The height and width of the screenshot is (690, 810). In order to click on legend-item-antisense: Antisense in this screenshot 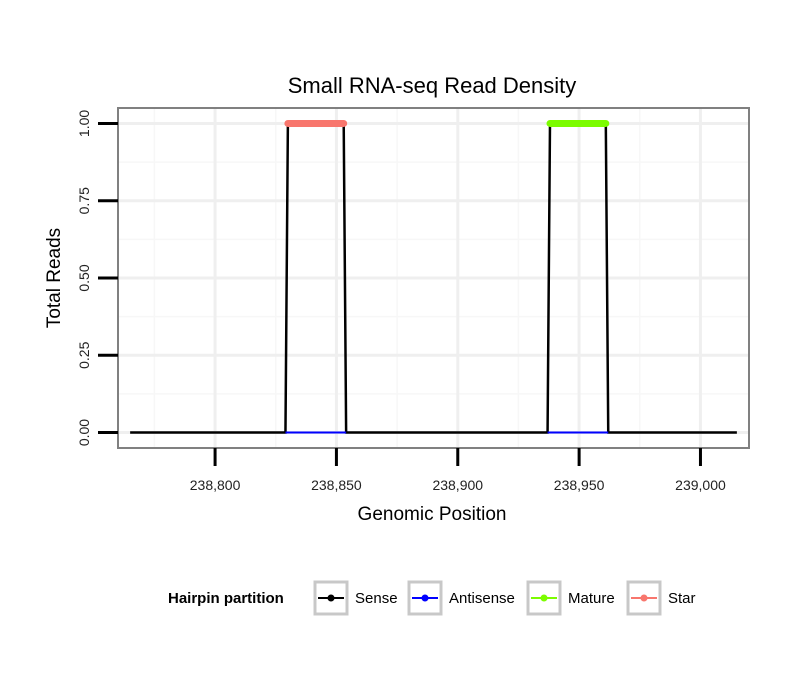, I will do `click(461, 598)`.